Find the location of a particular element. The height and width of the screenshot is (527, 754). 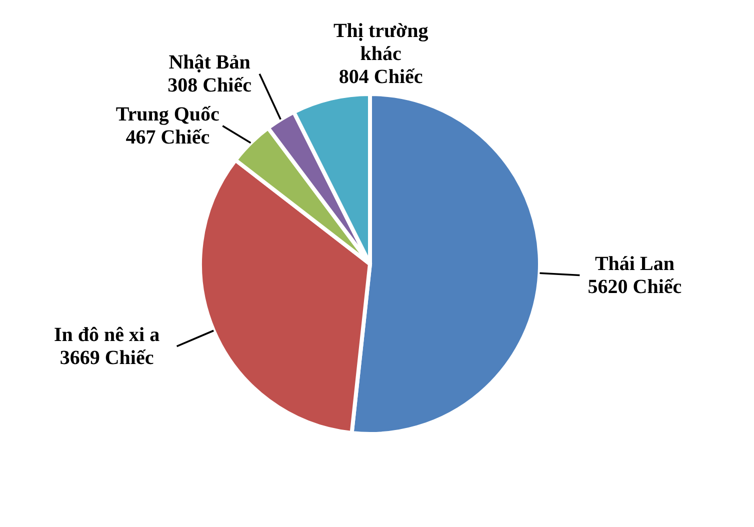

slice-label: Thái Lan is located at coordinates (634, 263).